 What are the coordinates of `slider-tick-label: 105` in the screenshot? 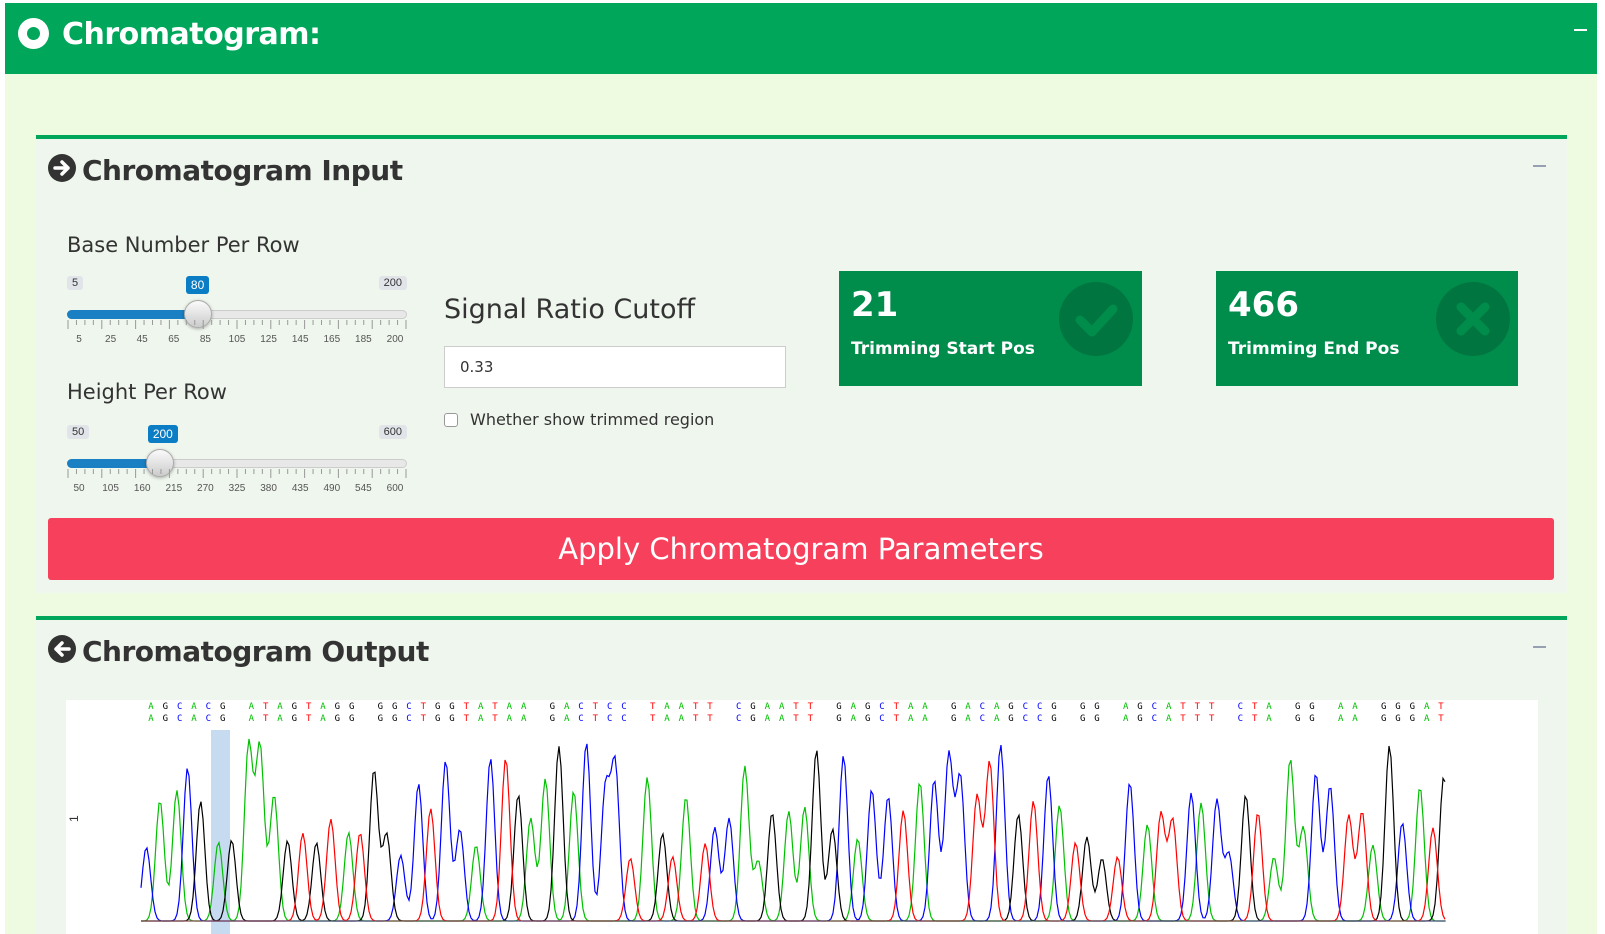 It's located at (110, 488).